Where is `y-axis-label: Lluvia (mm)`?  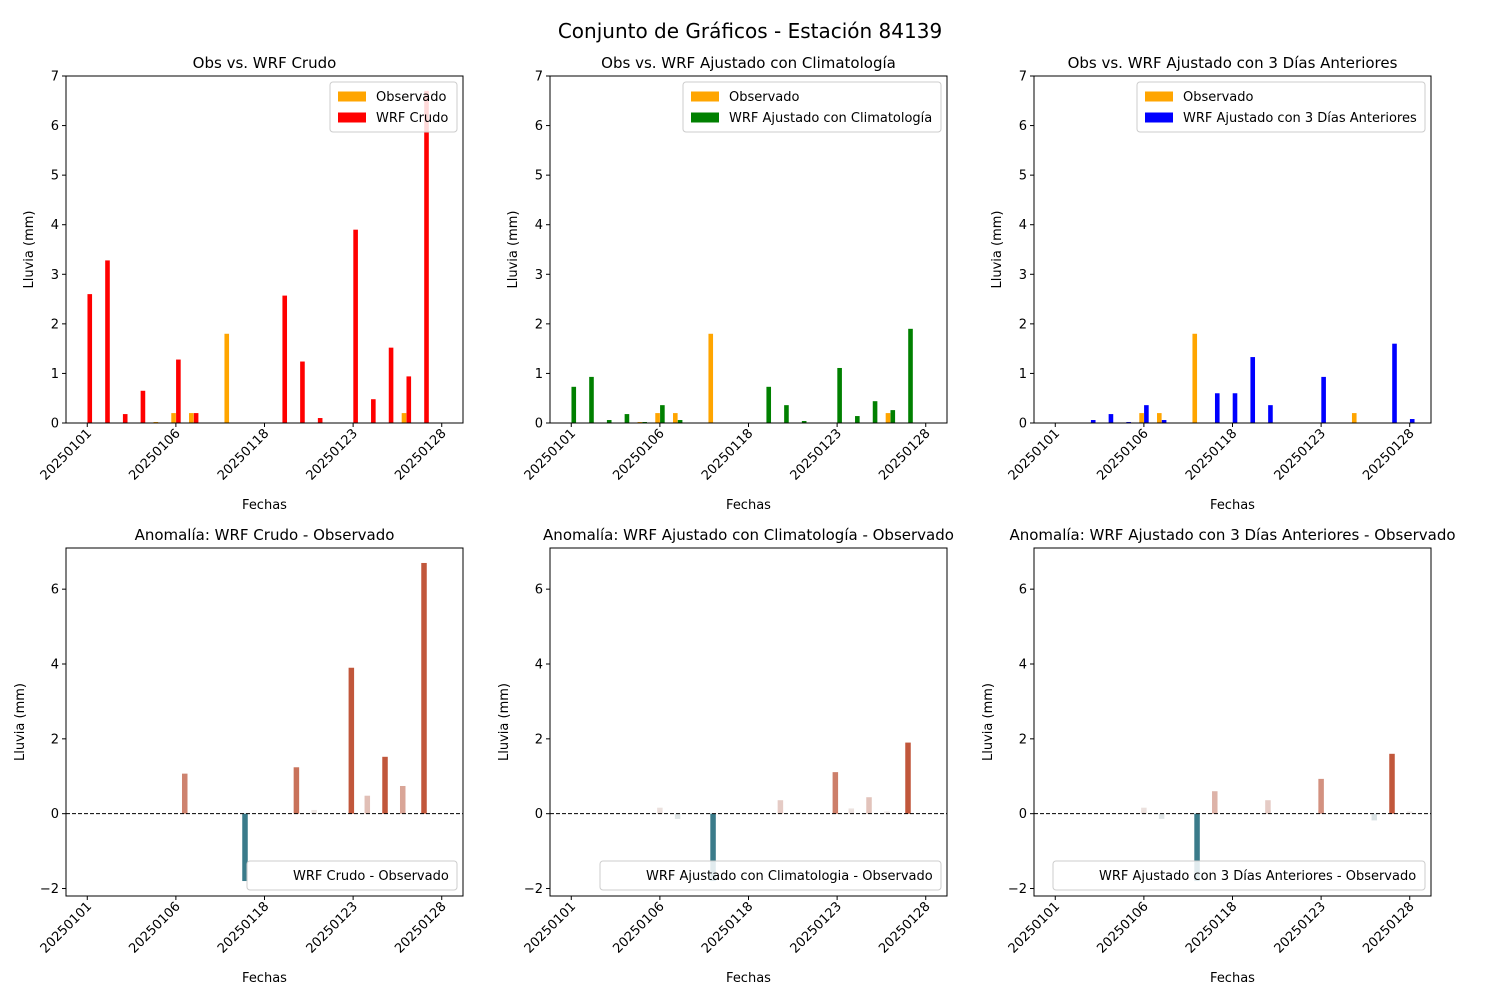
y-axis-label: Lluvia (mm) is located at coordinates (20, 722).